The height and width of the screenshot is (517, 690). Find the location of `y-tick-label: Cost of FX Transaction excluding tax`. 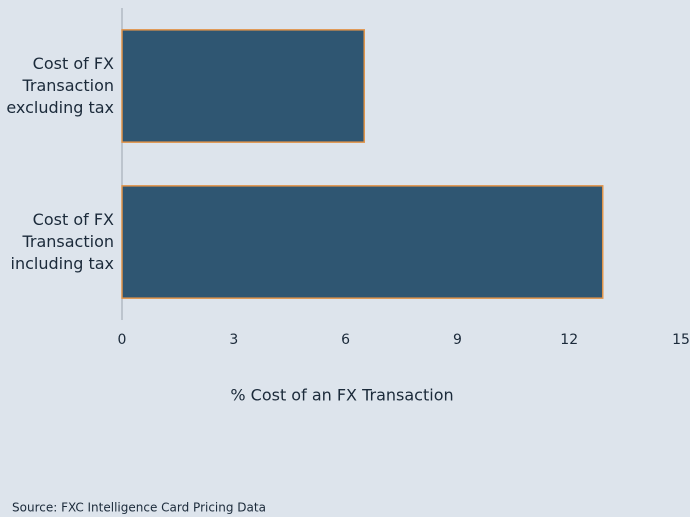

y-tick-label: Cost of FX Transaction excluding tax is located at coordinates (60, 85).